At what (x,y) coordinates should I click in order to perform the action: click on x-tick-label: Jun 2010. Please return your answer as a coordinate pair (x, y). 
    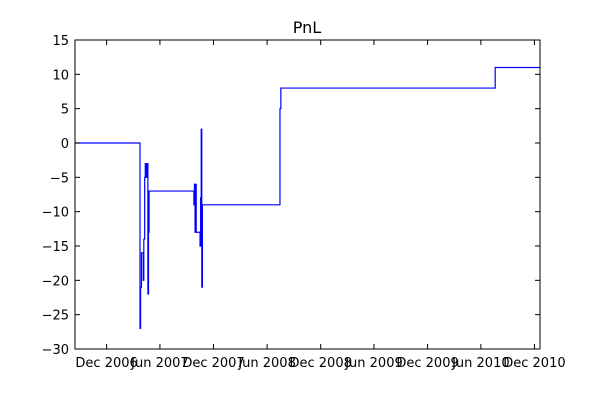
    Looking at the image, I should click on (480, 363).